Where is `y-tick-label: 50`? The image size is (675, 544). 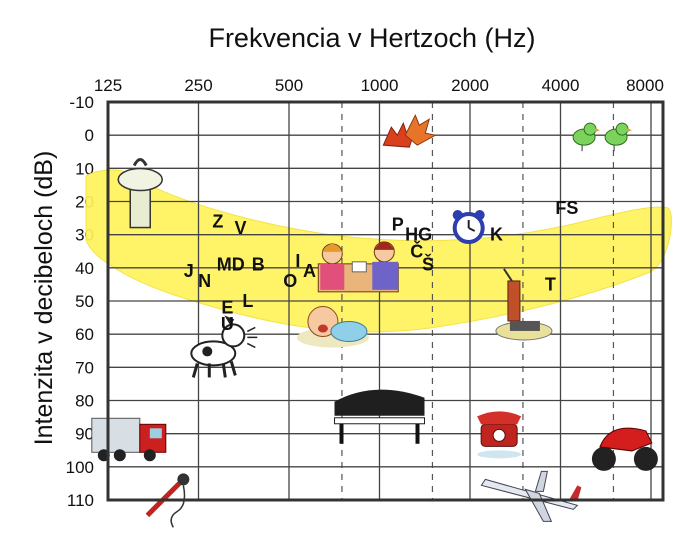 y-tick-label: 50 is located at coordinates (84, 301).